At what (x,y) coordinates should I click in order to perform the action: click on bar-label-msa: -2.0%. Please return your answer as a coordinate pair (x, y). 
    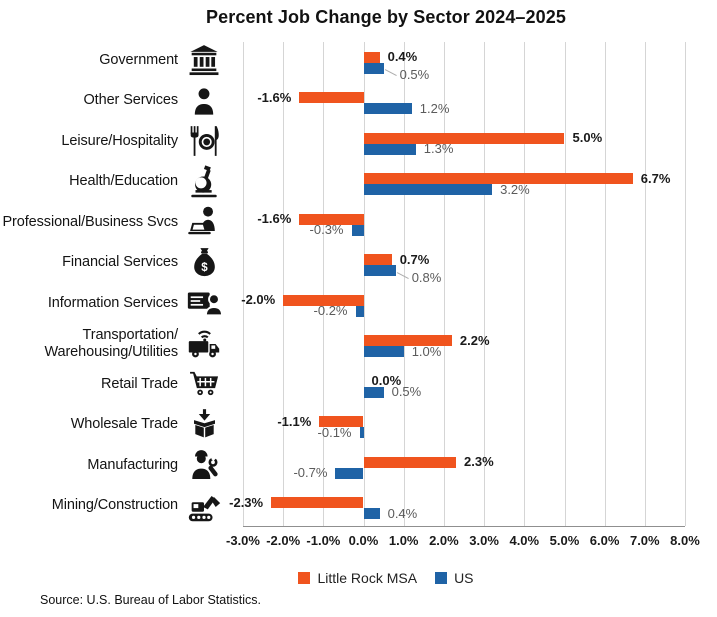
    Looking at the image, I should click on (258, 300).